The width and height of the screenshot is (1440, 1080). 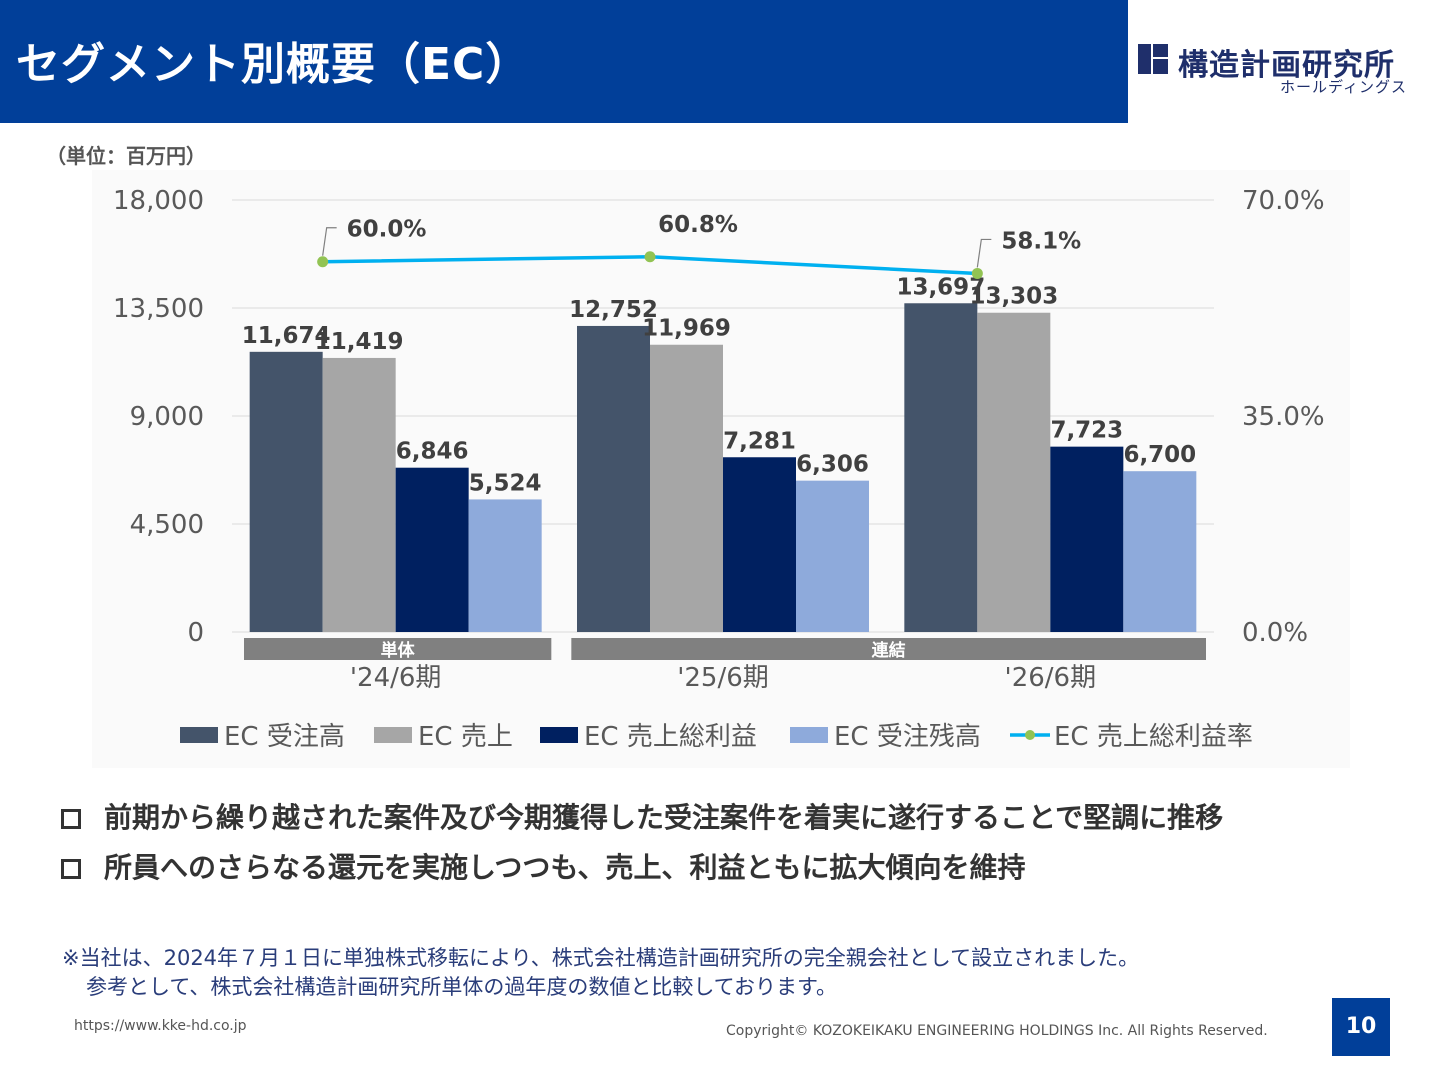 What do you see at coordinates (387, 230) in the screenshot?
I see `margin-value-label: 60.0%` at bounding box center [387, 230].